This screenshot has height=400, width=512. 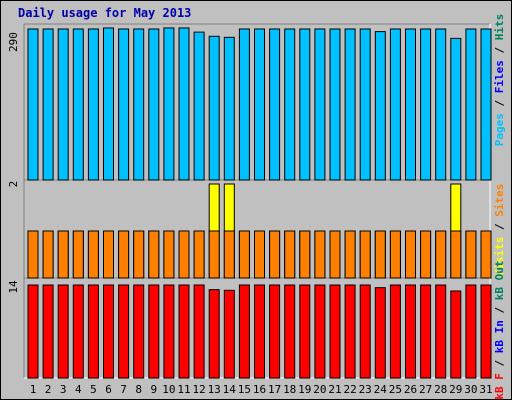 I want to click on legend-middle: Visits / Sites, so click(x=499, y=230).